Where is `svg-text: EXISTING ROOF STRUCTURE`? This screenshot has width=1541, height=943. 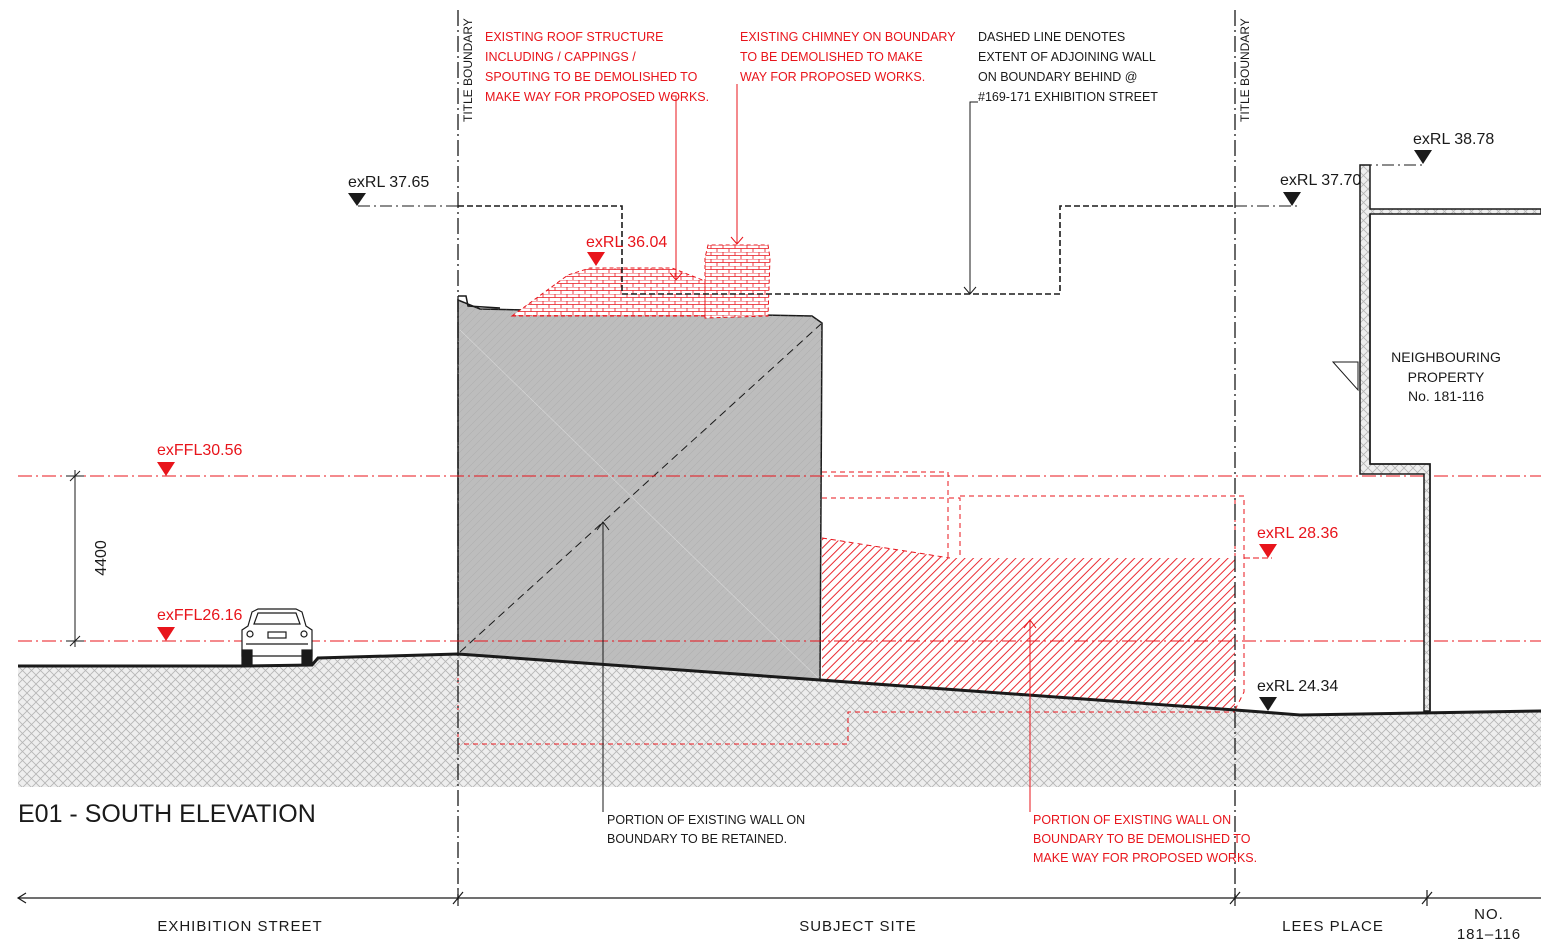
svg-text: EXISTING ROOF STRUCTURE is located at coordinates (574, 37).